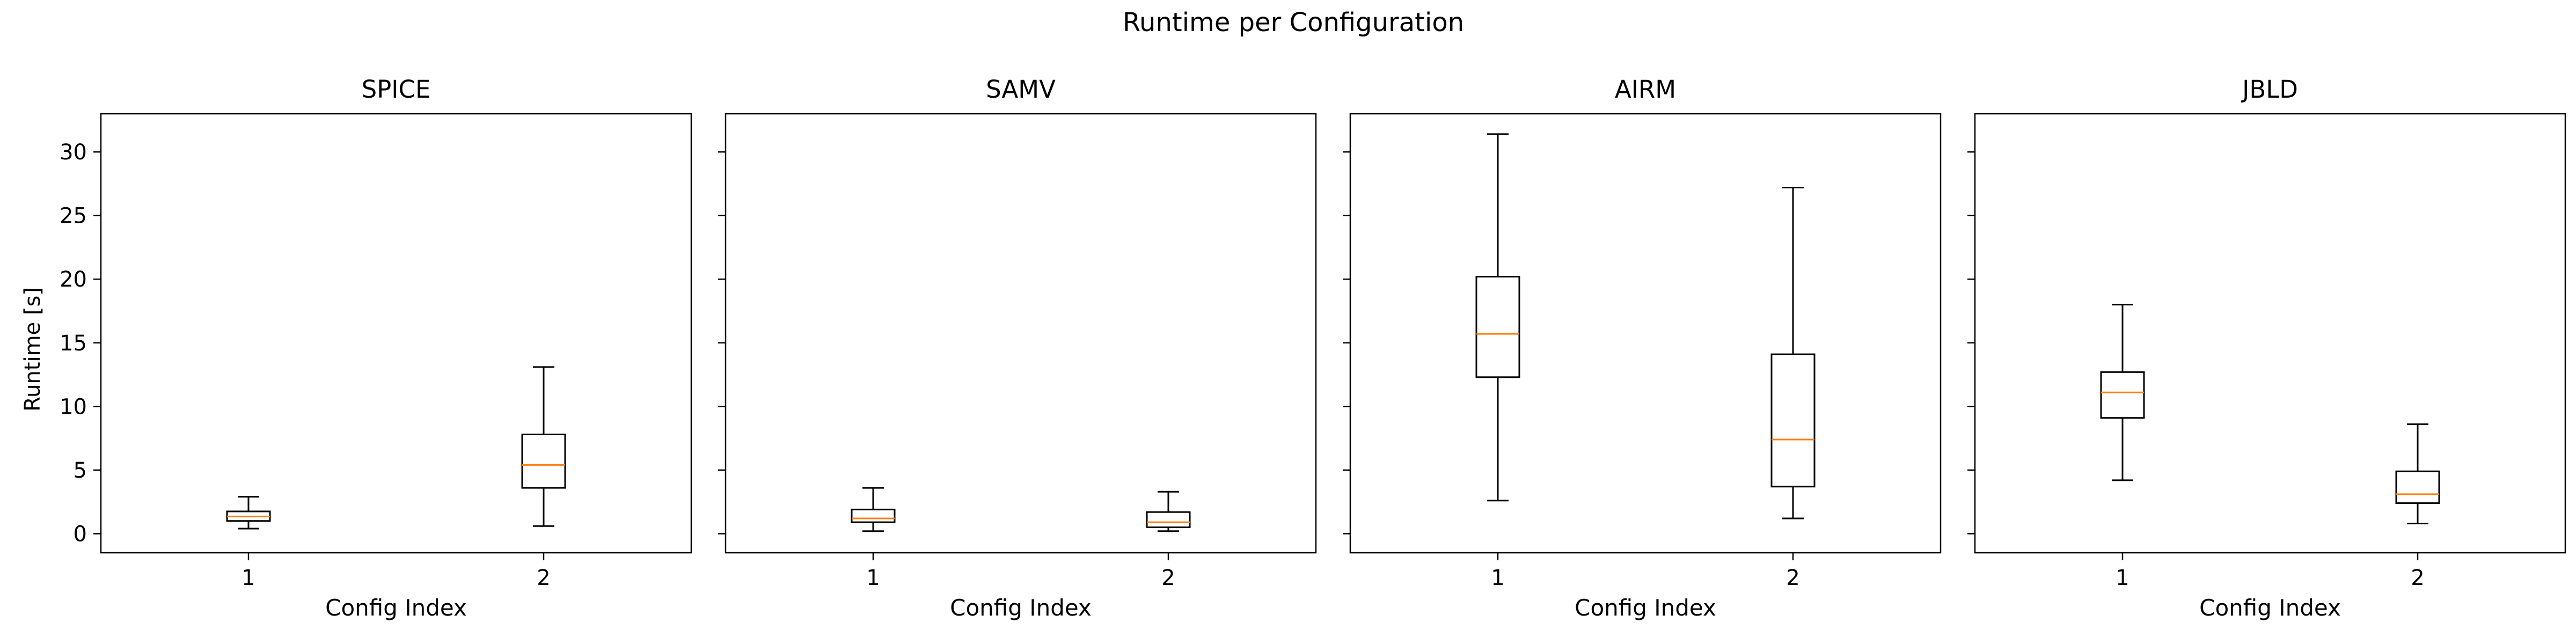 The height and width of the screenshot is (644, 2576). What do you see at coordinates (2269, 89) in the screenshot?
I see `panel-title: JBLD` at bounding box center [2269, 89].